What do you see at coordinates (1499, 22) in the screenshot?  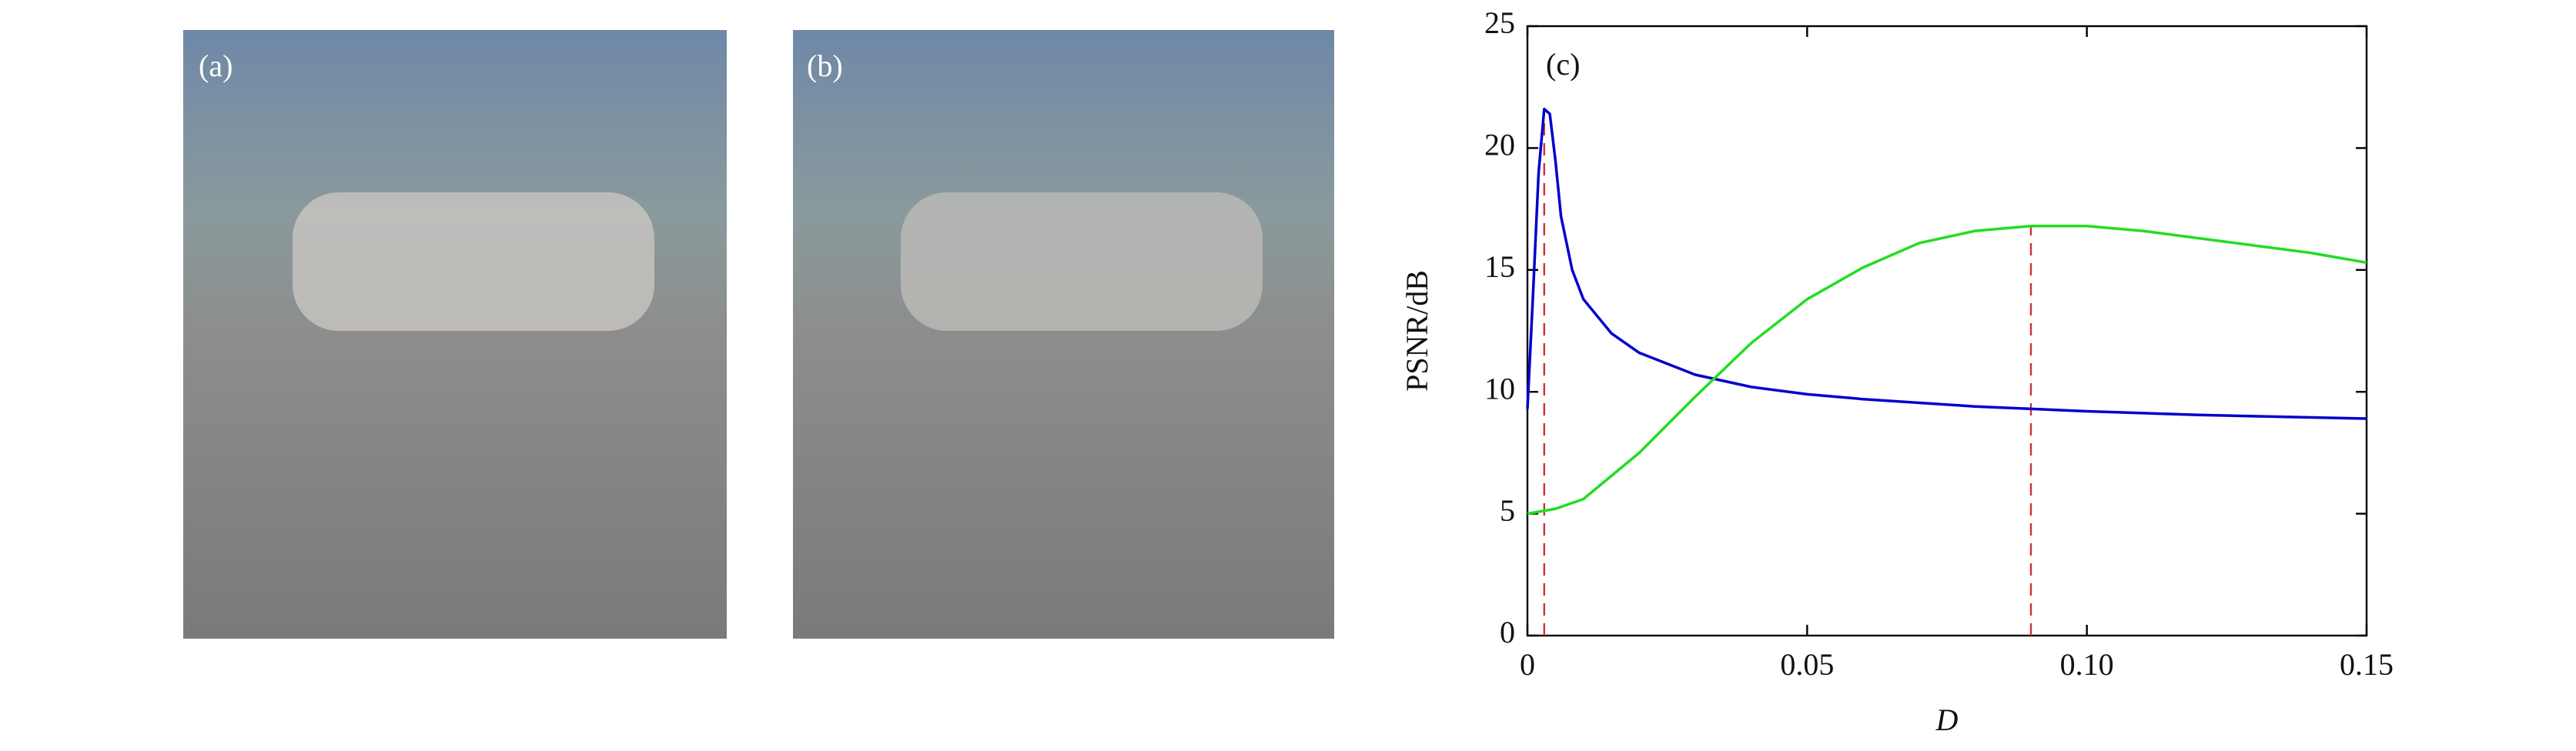 I see `y-tick-label: 25` at bounding box center [1499, 22].